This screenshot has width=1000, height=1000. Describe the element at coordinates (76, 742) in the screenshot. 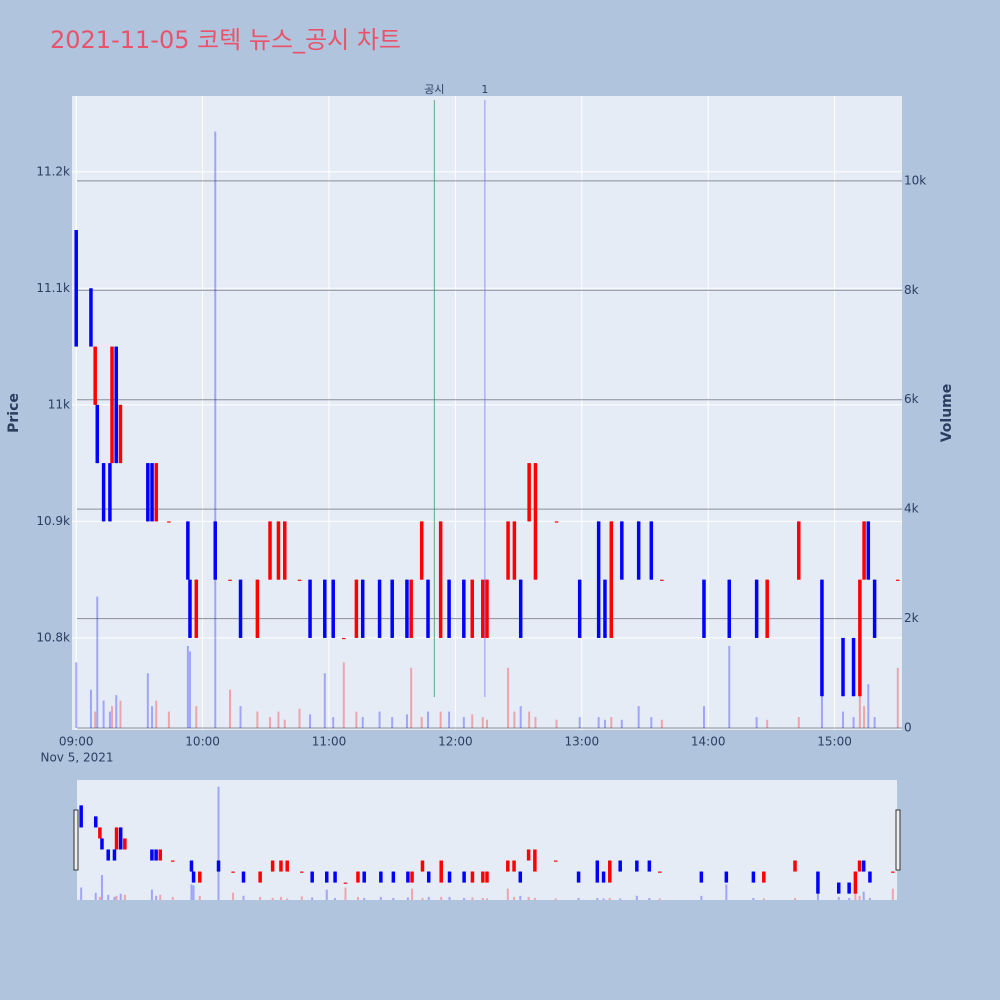

I see `x-tick-label: 09:00` at that location.